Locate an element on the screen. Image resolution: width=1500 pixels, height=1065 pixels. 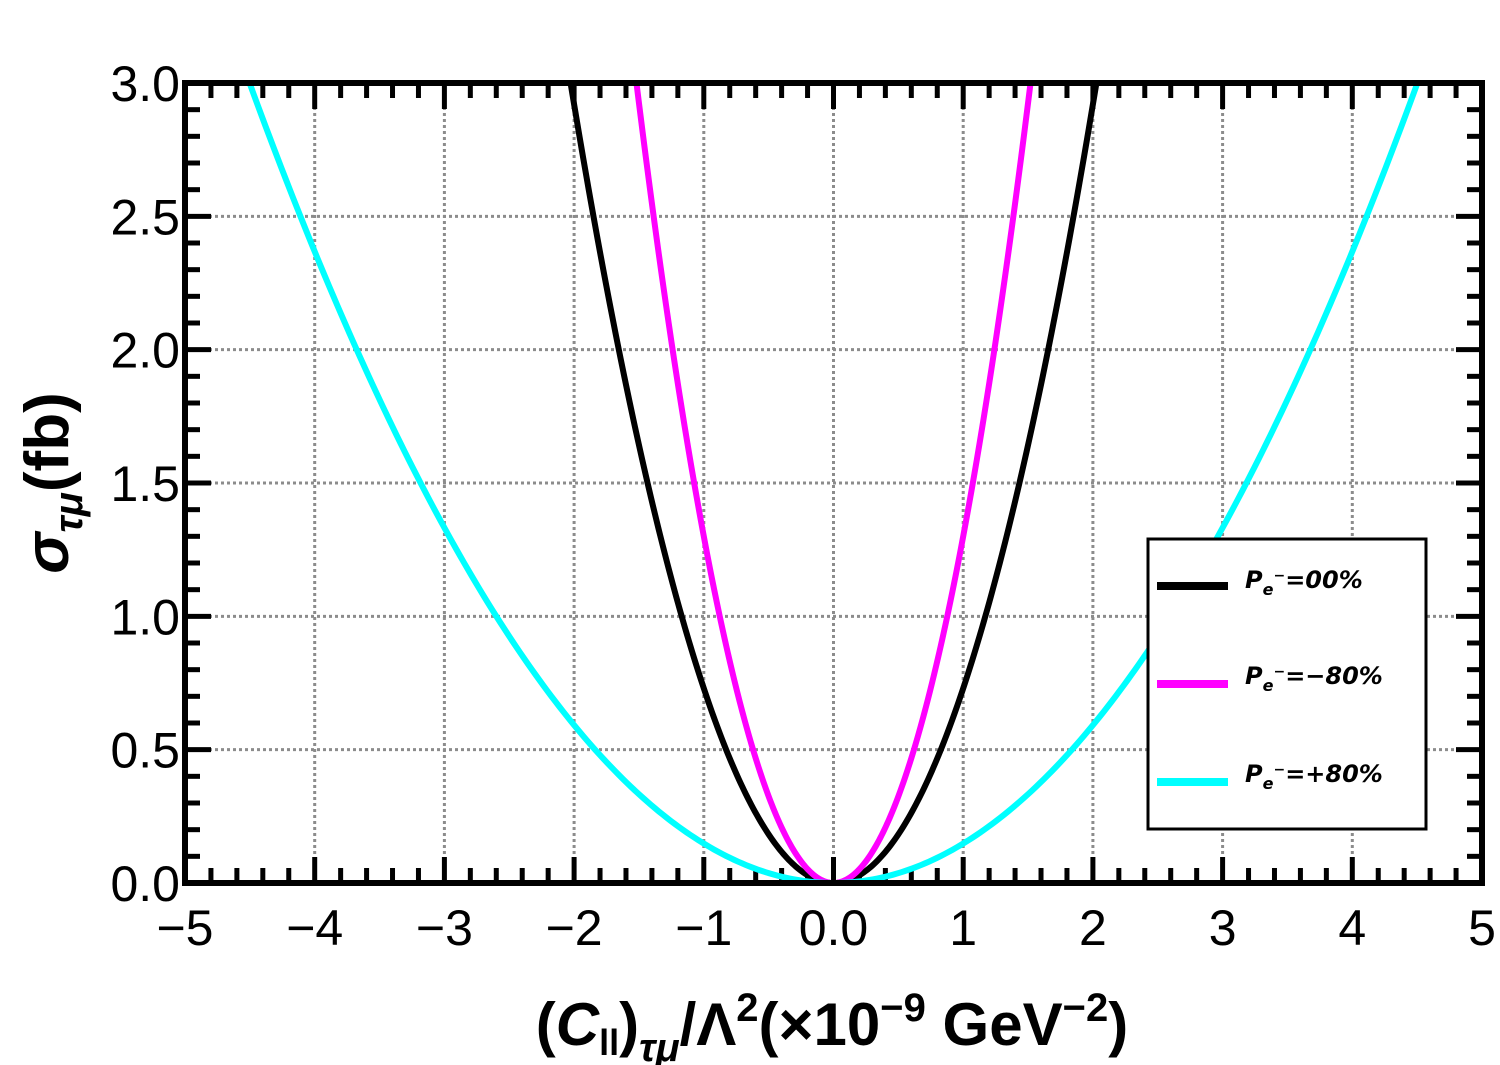
y-tick-label: 2.5 is located at coordinates (145, 217).